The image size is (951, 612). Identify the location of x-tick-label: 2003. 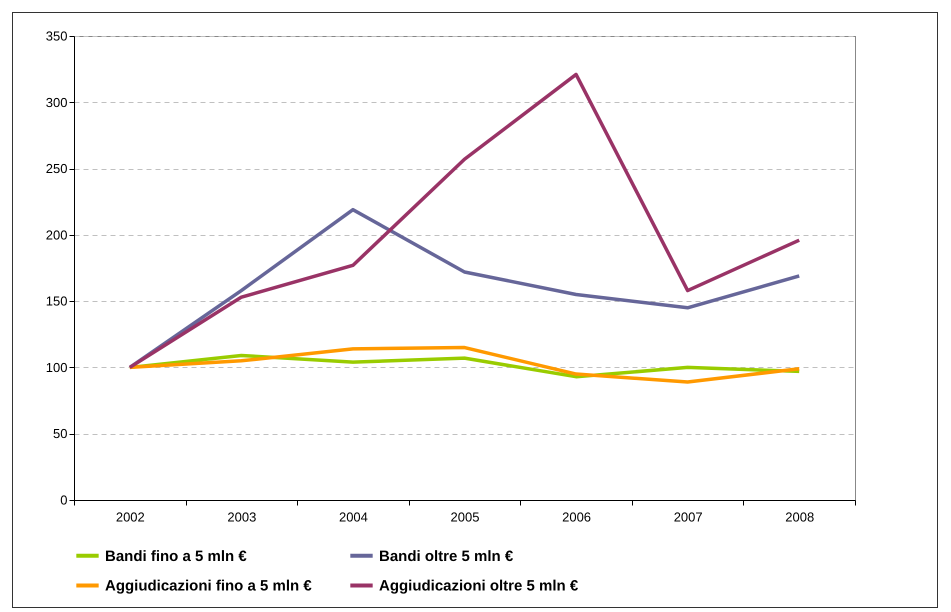
(241, 517).